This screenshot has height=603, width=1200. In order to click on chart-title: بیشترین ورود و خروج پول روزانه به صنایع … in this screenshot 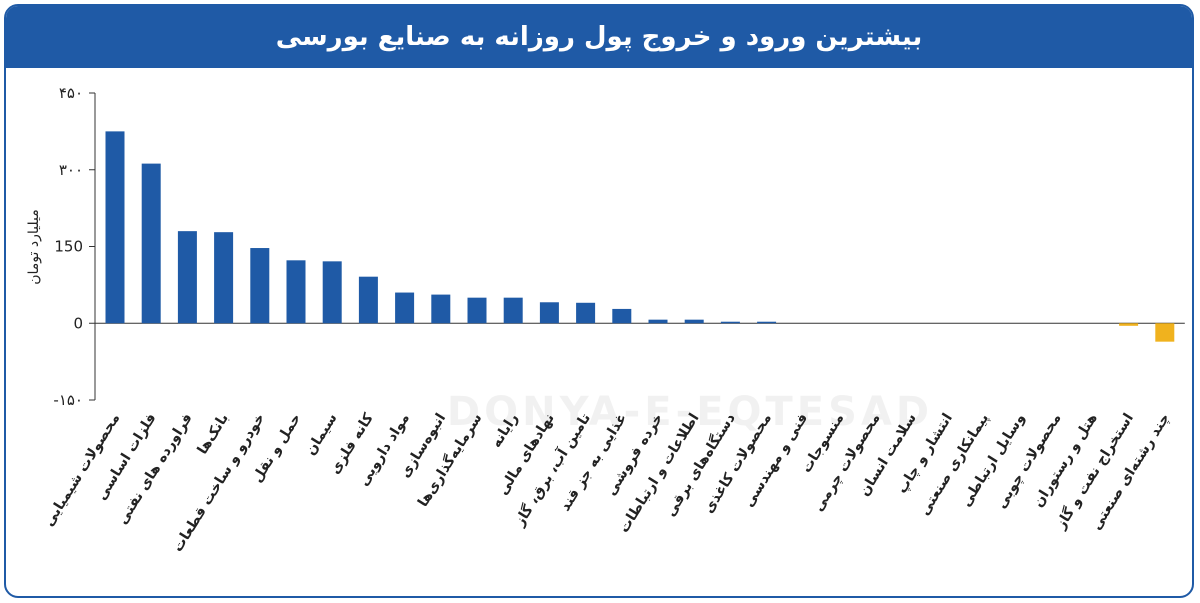, I will do `click(599, 37)`.